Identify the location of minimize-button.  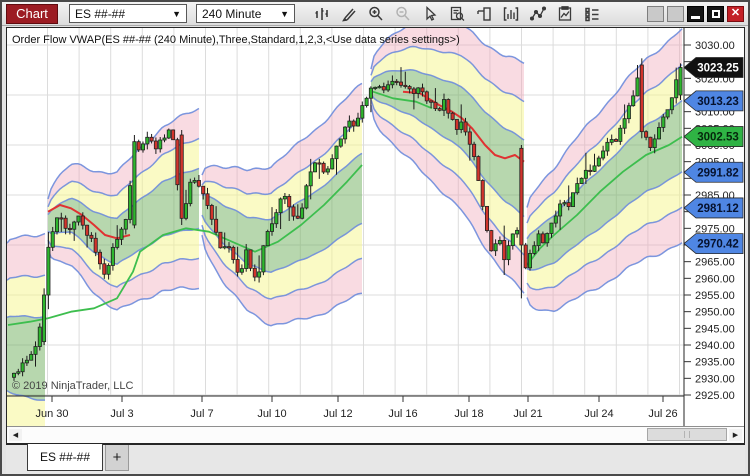
(695, 13).